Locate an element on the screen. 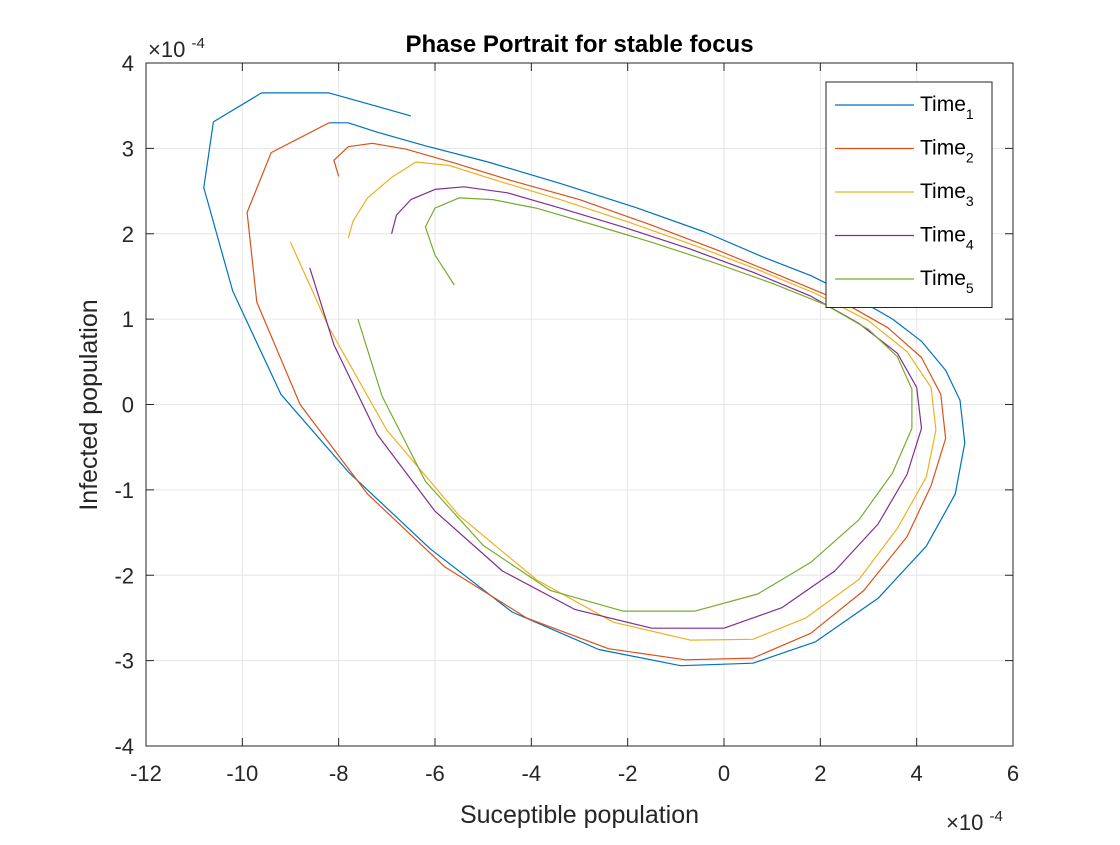  y-axis-exponent: ×10 -4 is located at coordinates (176, 48).